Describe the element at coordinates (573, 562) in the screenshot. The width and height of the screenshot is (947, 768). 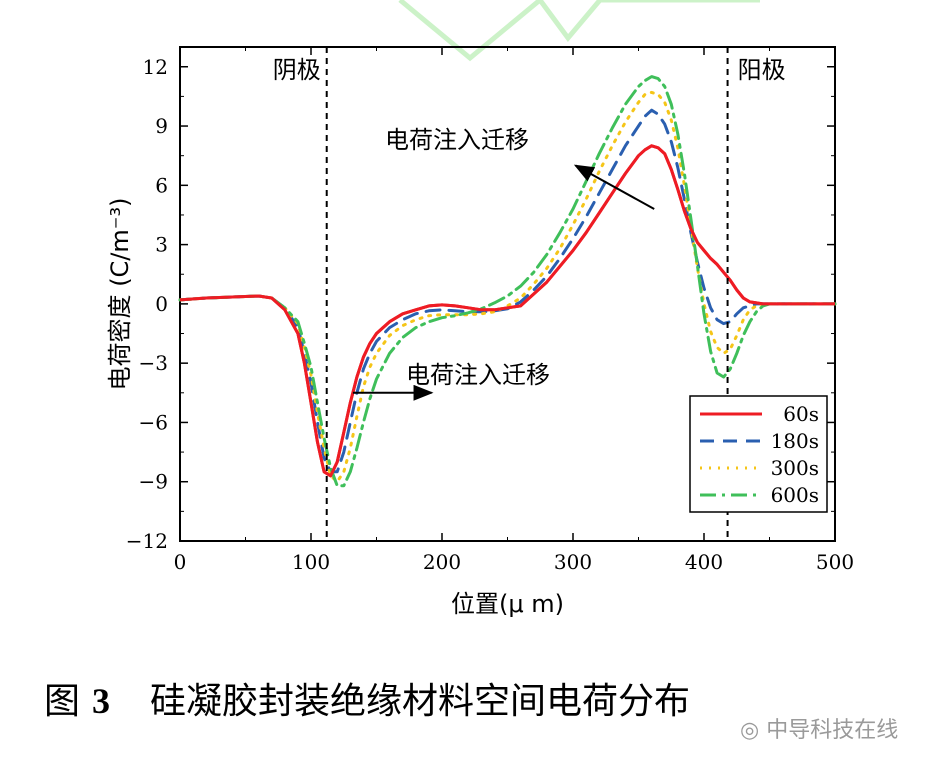
I see `x-tick-label: 300` at that location.